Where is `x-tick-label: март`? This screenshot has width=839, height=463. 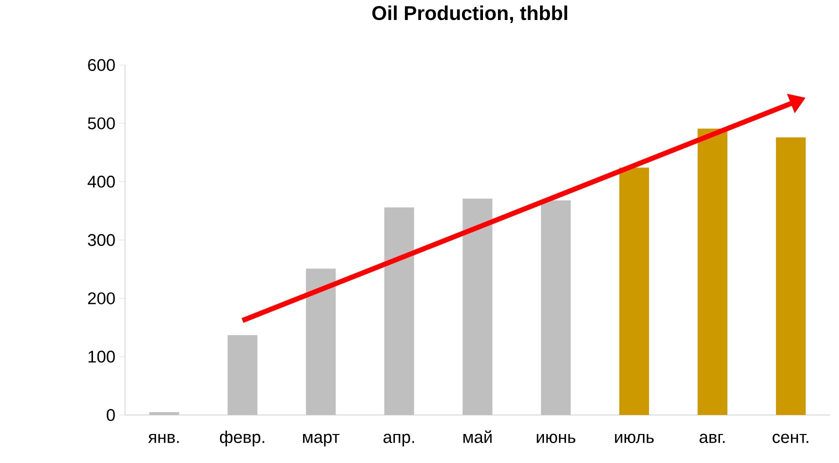 x-tick-label: март is located at coordinates (321, 440).